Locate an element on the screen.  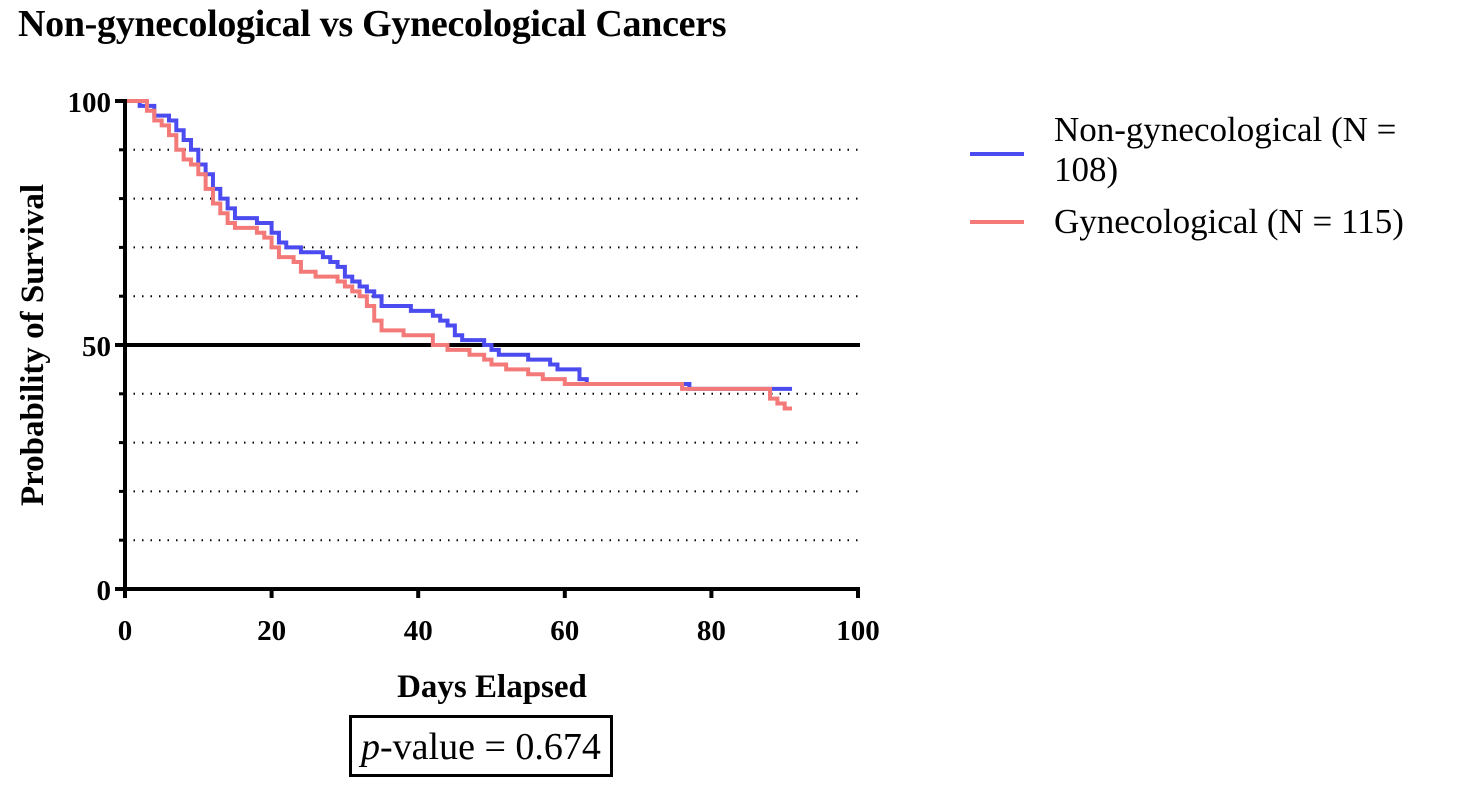
x-tick-label-0: 0 is located at coordinates (125, 631).